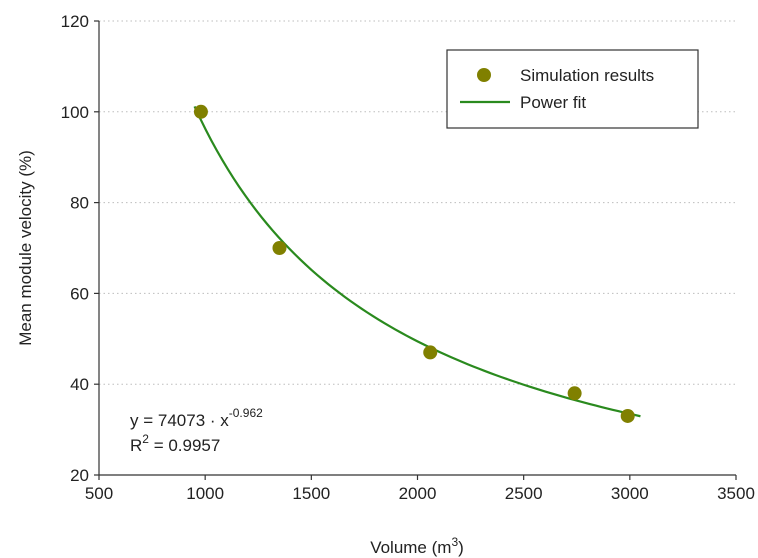 Image resolution: width=758 pixels, height=558 pixels. I want to click on y-tick-label-80: 80, so click(79, 203).